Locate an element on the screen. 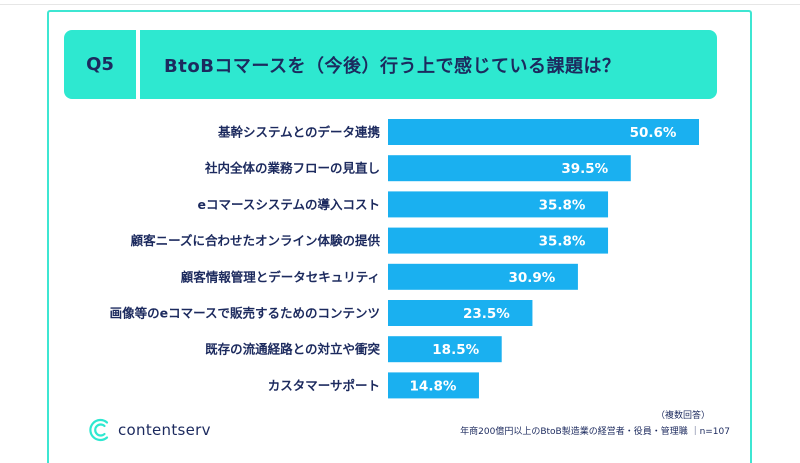 The height and width of the screenshot is (463, 800). brand-name: contentserv is located at coordinates (164, 430).